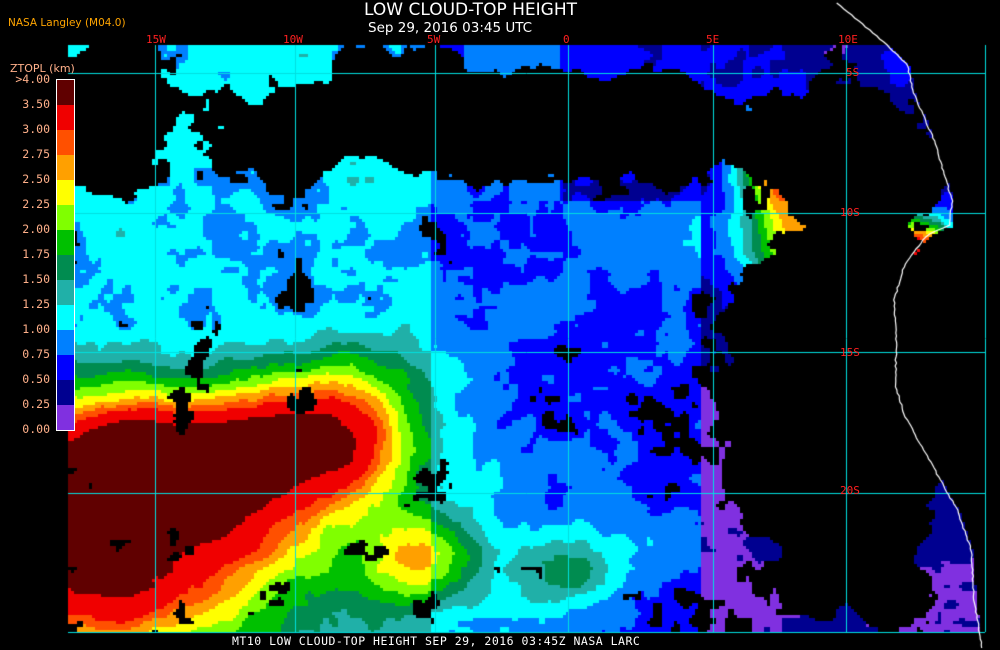  What do you see at coordinates (36, 279) in the screenshot?
I see `legend-tick-label: 1.50` at bounding box center [36, 279].